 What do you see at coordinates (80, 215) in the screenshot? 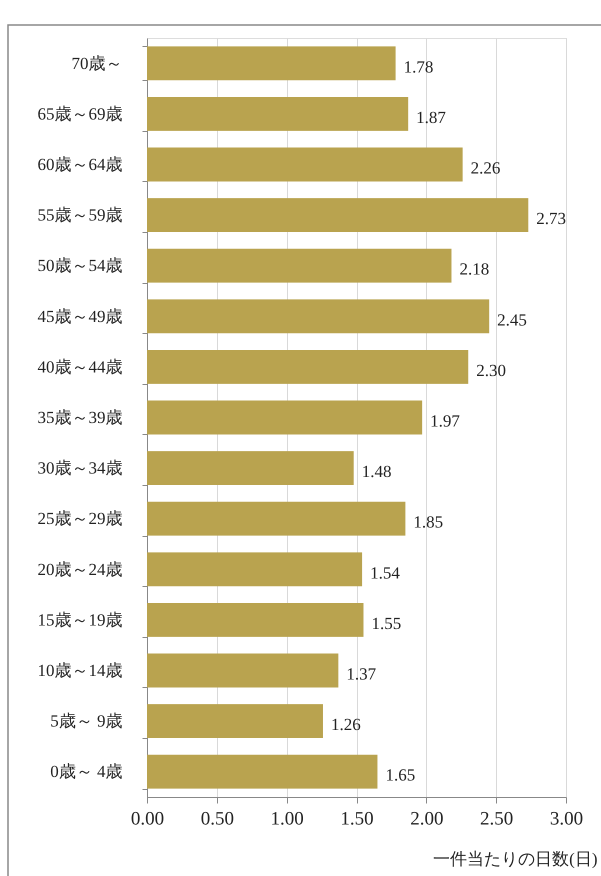
I see `y-tick-label: 55歳～59歳` at bounding box center [80, 215].